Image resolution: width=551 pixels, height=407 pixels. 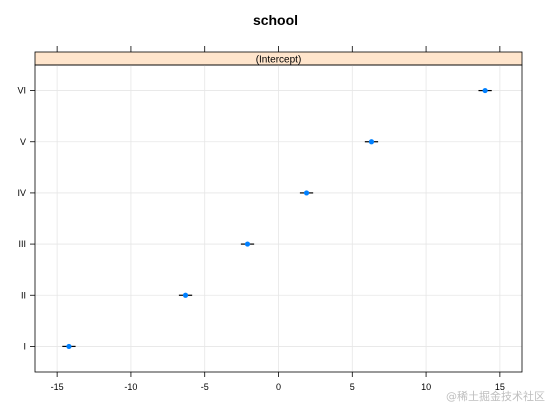 I want to click on top-axis, so click(x=278, y=49).